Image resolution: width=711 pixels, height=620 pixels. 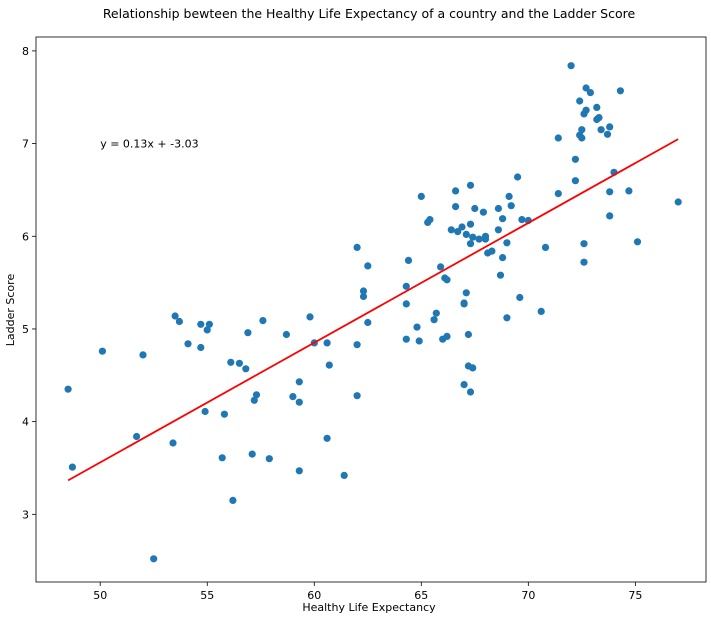 I want to click on y-tick-label: 3, so click(x=25, y=514).